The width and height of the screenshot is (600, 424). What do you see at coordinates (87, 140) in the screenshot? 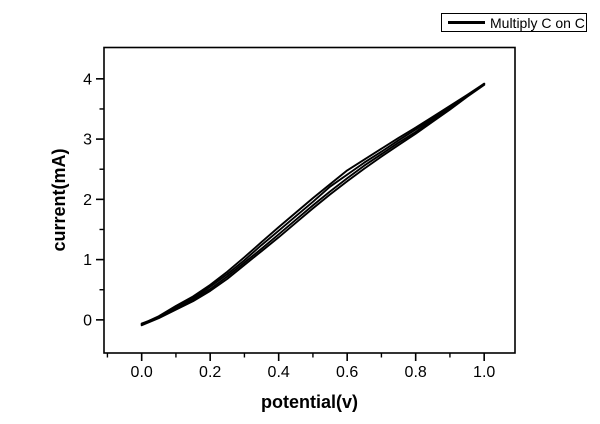
I see `y-tick-label: 3` at bounding box center [87, 140].